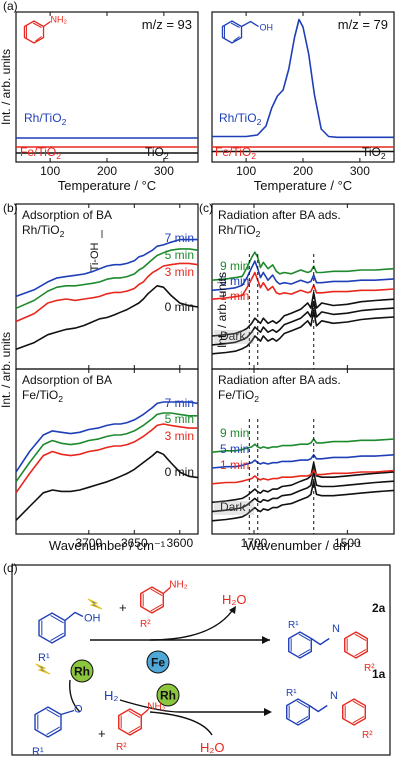 Image resolution: width=402 pixels, height=759 pixels. I want to click on b-bottom-tick-label: 3600, so click(179, 543).